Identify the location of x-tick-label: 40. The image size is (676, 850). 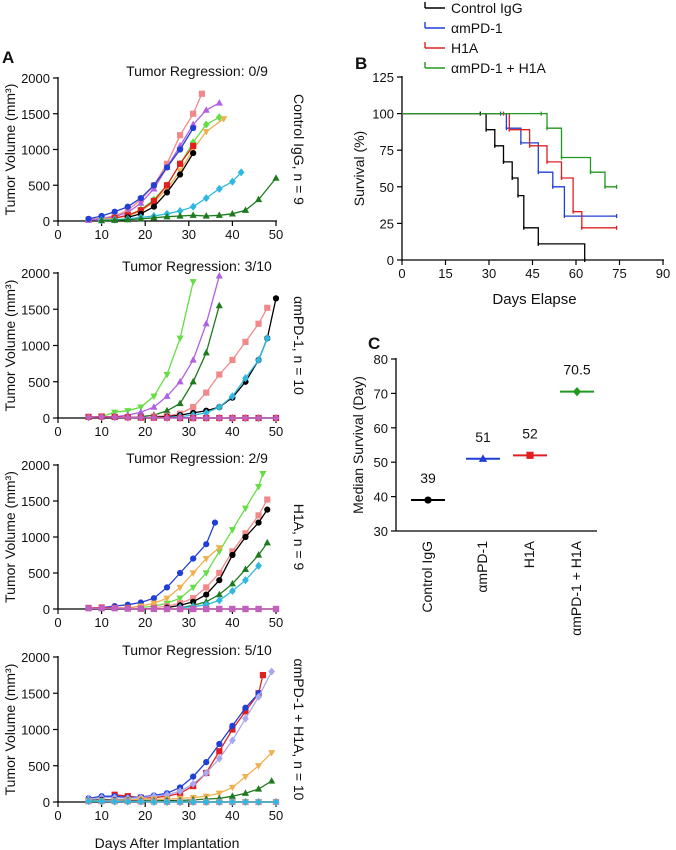
(232, 815).